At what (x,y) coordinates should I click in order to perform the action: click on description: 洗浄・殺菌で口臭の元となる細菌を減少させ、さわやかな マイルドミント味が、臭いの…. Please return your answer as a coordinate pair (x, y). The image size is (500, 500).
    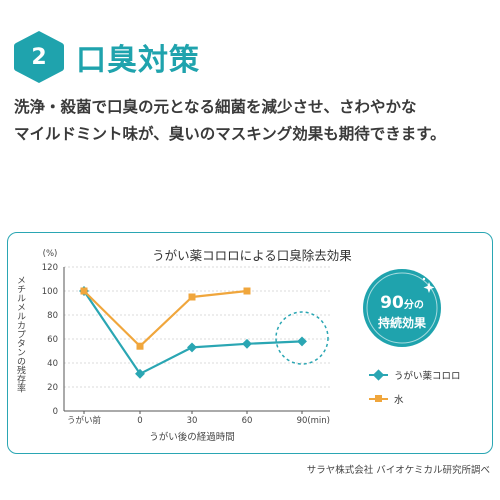
    Looking at the image, I should click on (254, 121).